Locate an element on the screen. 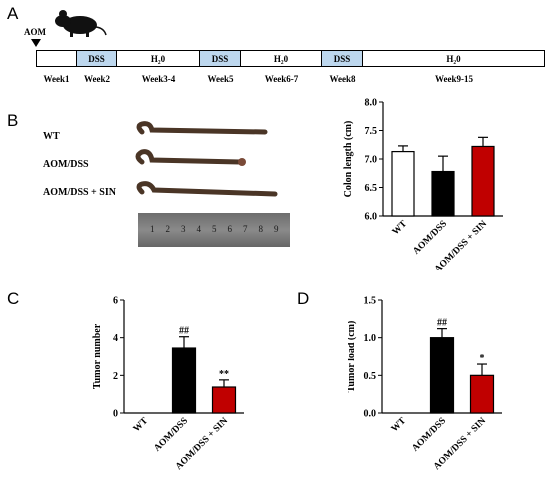 This screenshot has height=484, width=550. panel-letter-a: A is located at coordinates (13, 13).